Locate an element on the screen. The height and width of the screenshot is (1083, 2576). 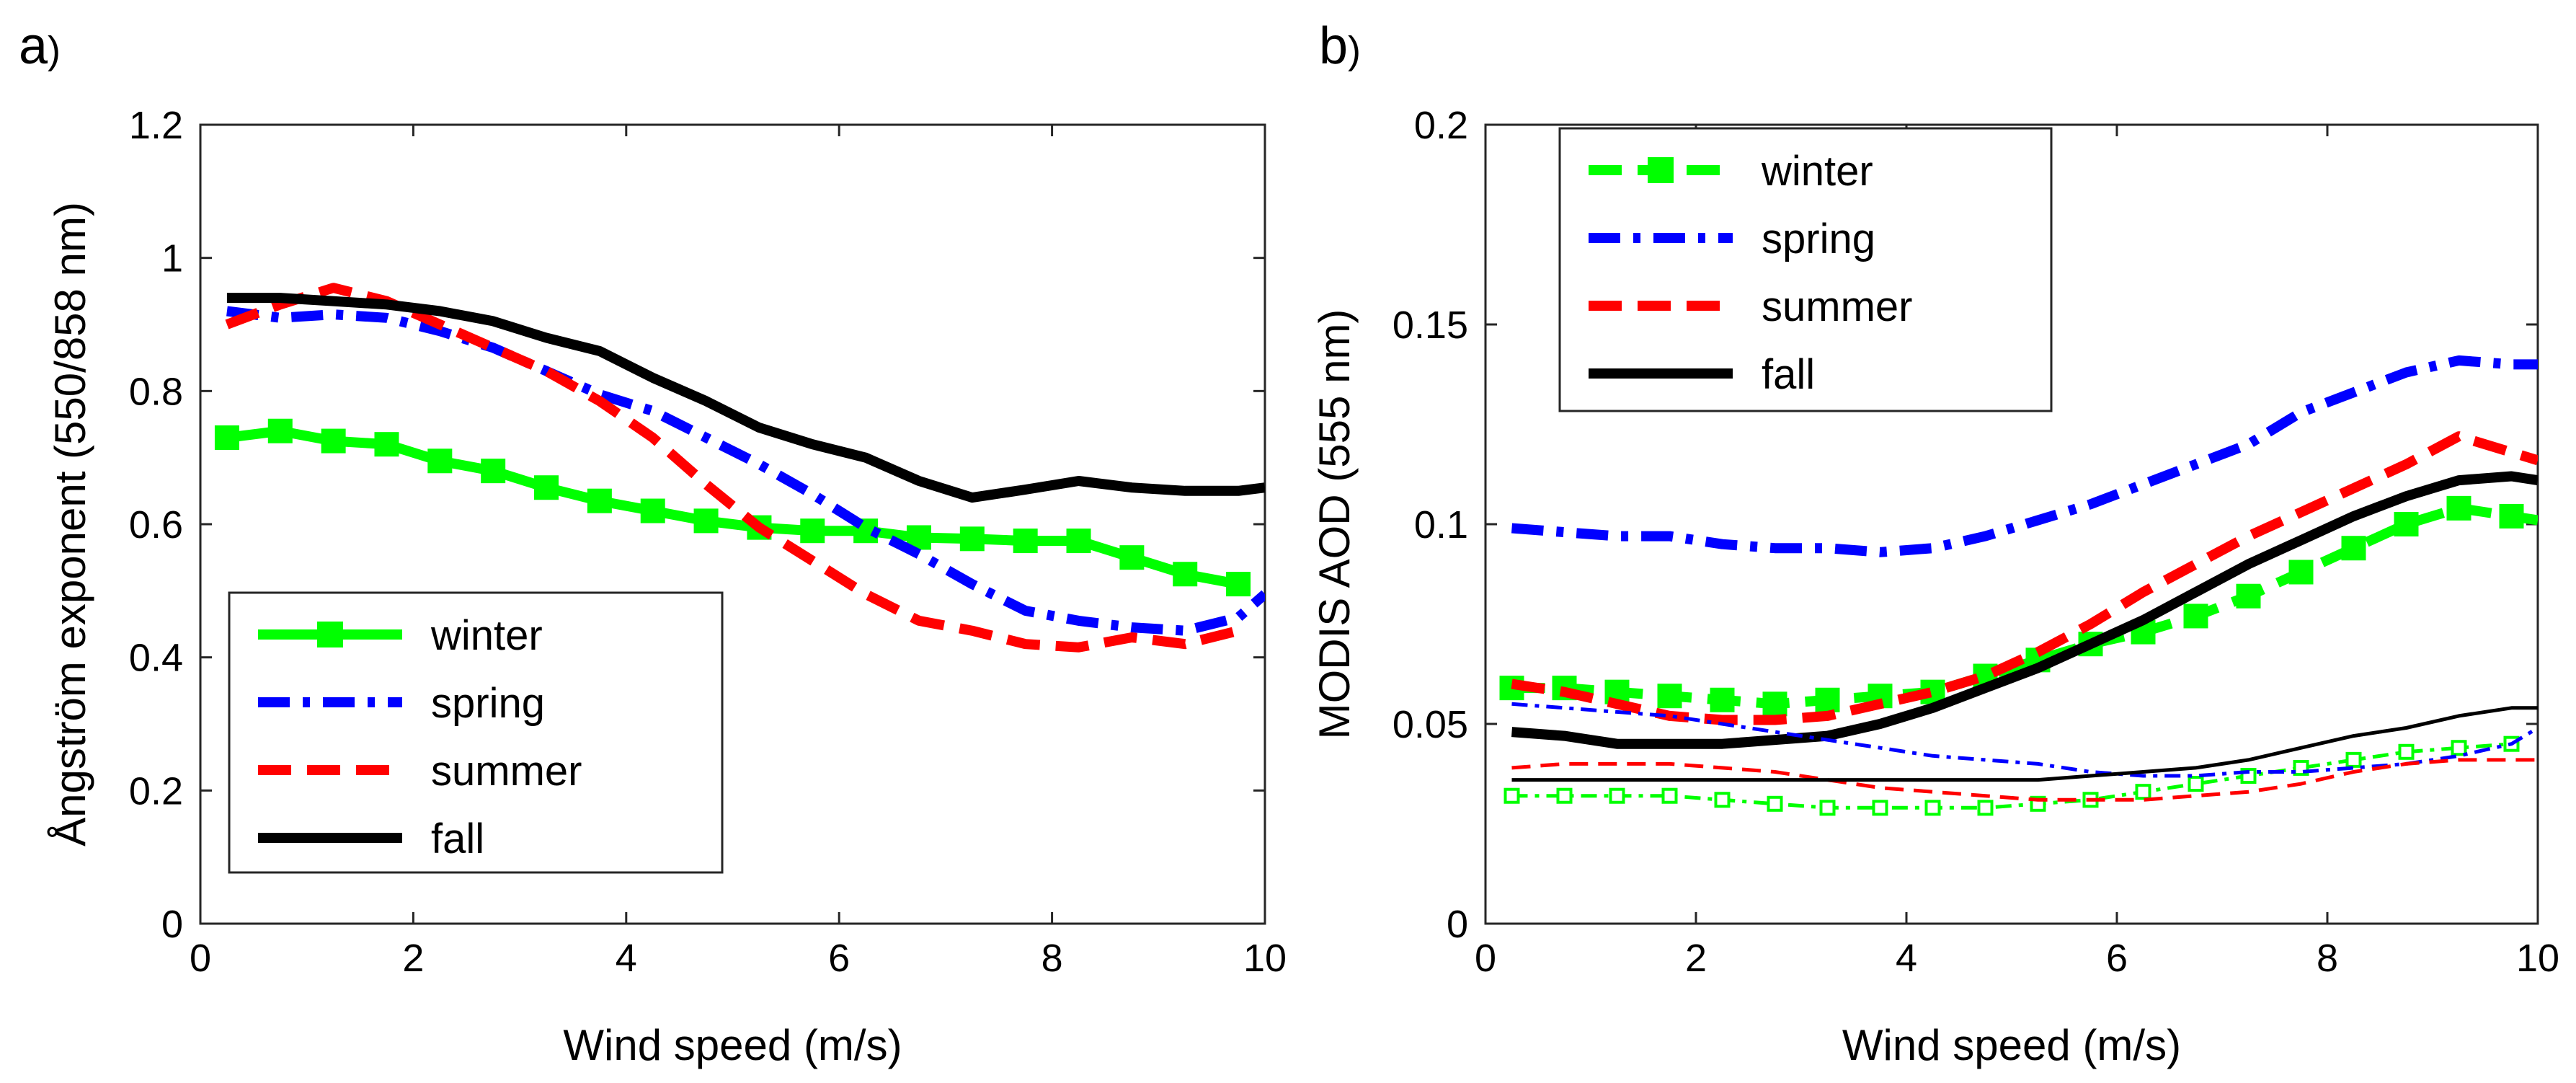
y-tick-label: 1 is located at coordinates (172, 258).